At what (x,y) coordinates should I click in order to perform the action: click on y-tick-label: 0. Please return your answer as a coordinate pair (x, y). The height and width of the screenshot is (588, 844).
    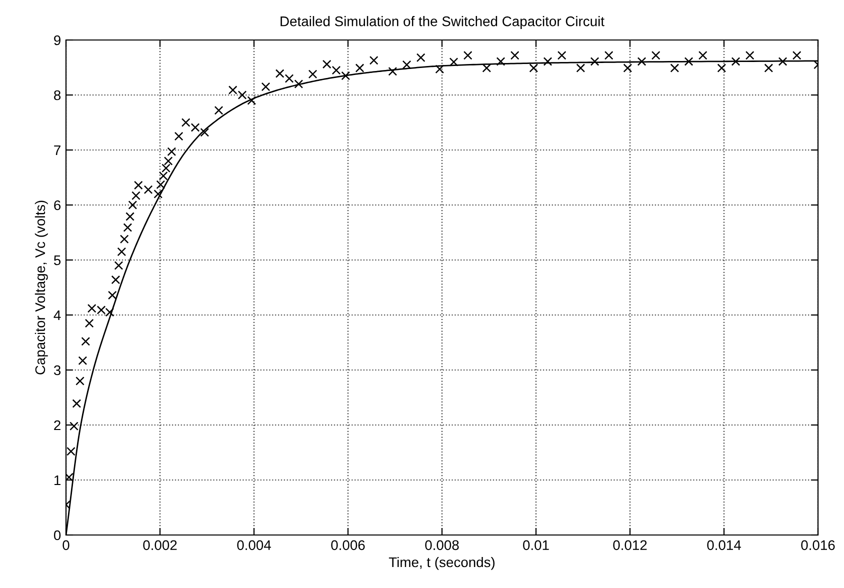
    Looking at the image, I should click on (57, 535).